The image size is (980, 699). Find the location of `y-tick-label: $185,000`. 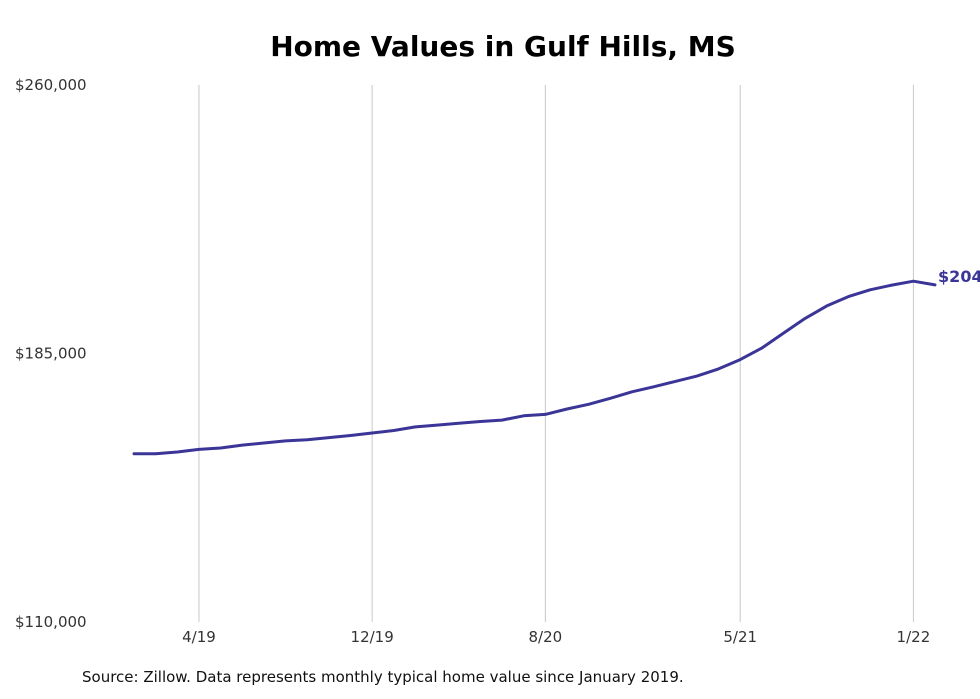

y-tick-label: $185,000 is located at coordinates (51, 354).